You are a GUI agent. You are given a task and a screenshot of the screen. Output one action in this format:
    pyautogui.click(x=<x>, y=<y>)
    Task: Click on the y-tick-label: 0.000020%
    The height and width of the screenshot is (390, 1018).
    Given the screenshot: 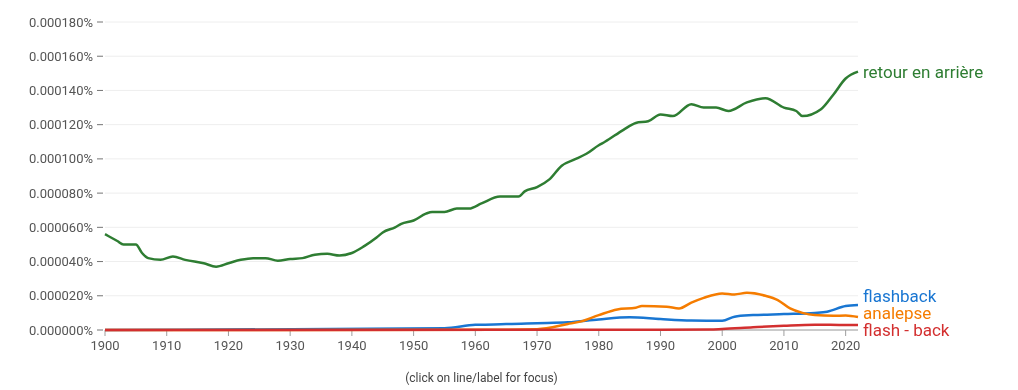 What is the action you would take?
    pyautogui.click(x=60, y=296)
    